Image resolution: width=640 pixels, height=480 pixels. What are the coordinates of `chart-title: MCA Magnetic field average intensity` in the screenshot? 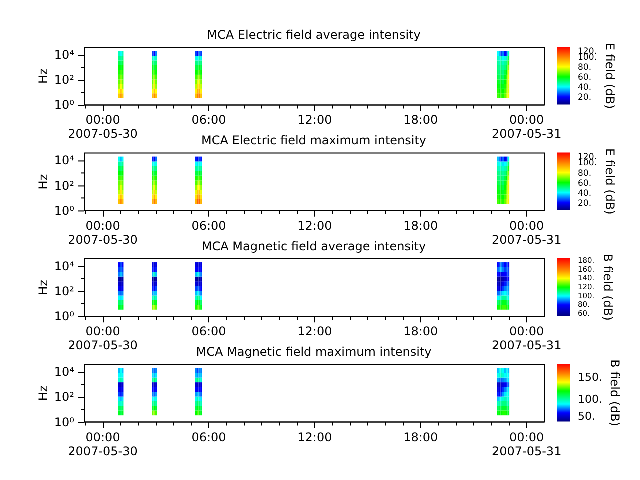 It's located at (314, 246).